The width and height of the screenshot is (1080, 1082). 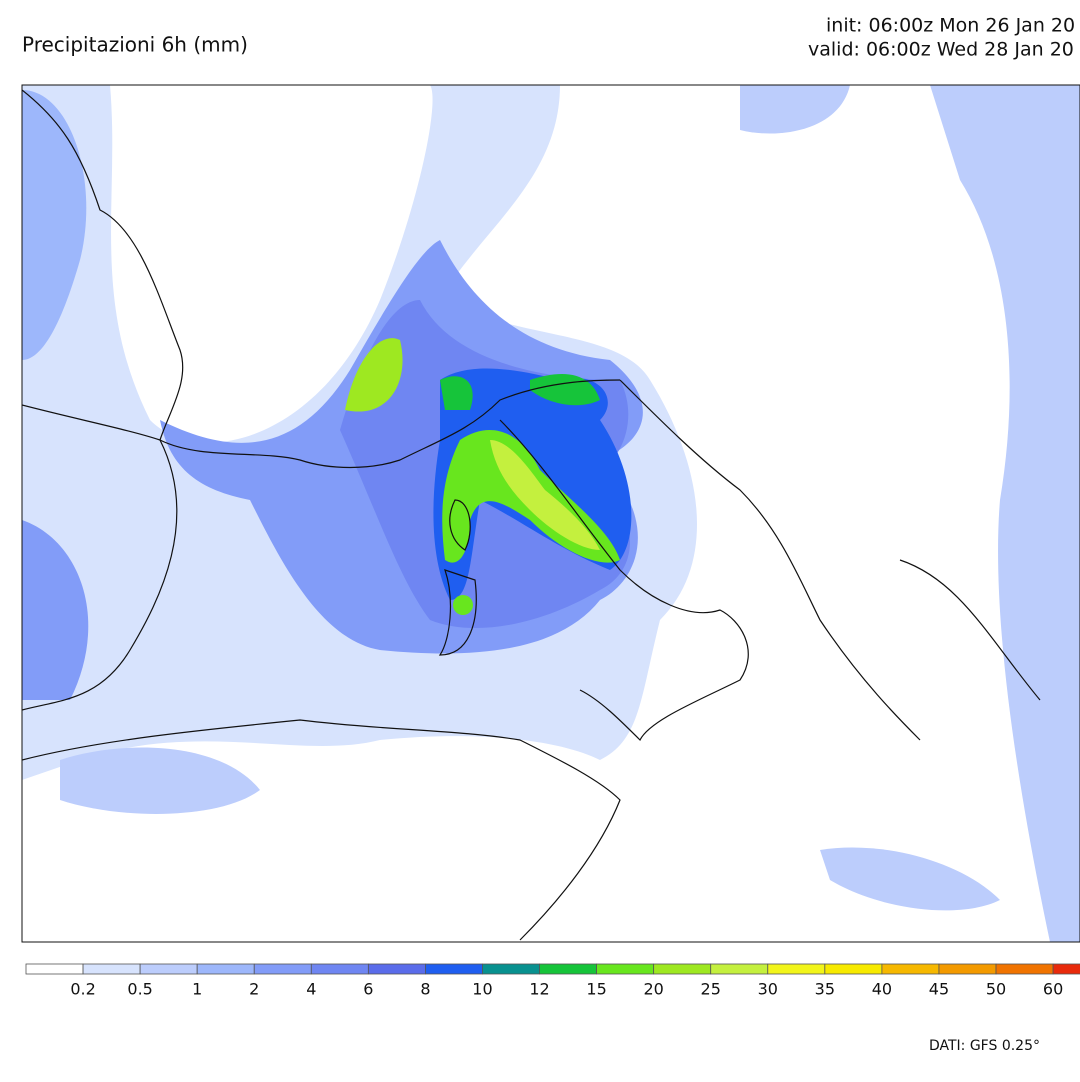 I want to click on colorbar-label: 0.2, so click(x=82, y=989).